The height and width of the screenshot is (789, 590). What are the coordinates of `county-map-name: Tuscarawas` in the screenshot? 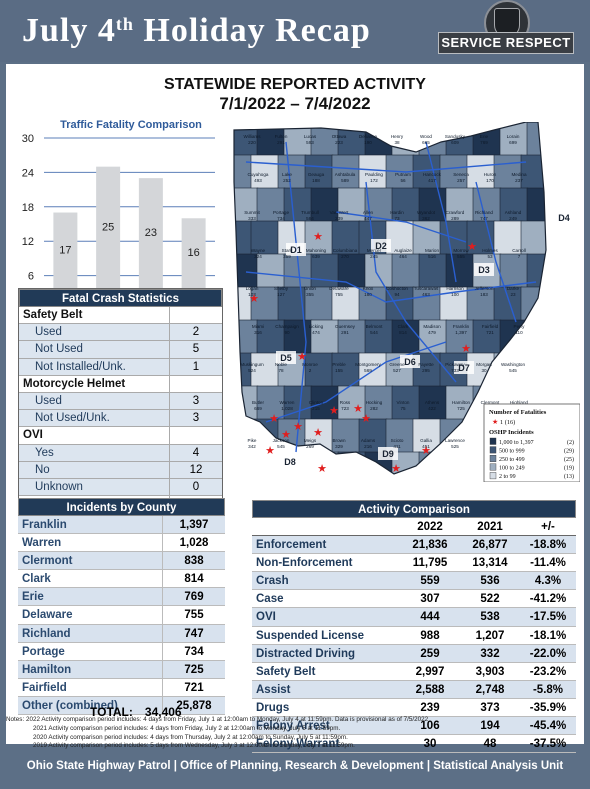 It's located at (426, 288).